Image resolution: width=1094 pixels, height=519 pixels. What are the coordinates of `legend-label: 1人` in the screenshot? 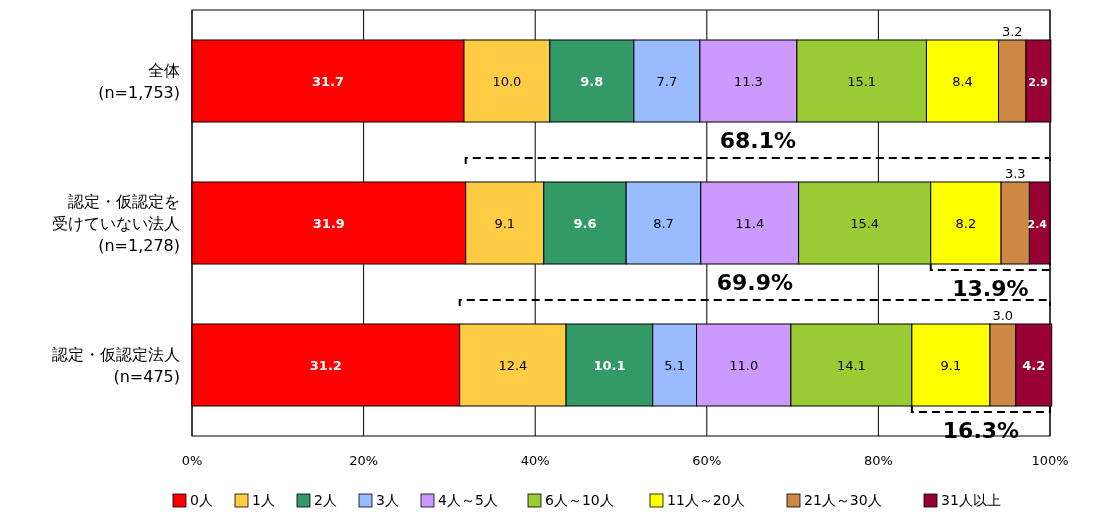 It's located at (263, 500).